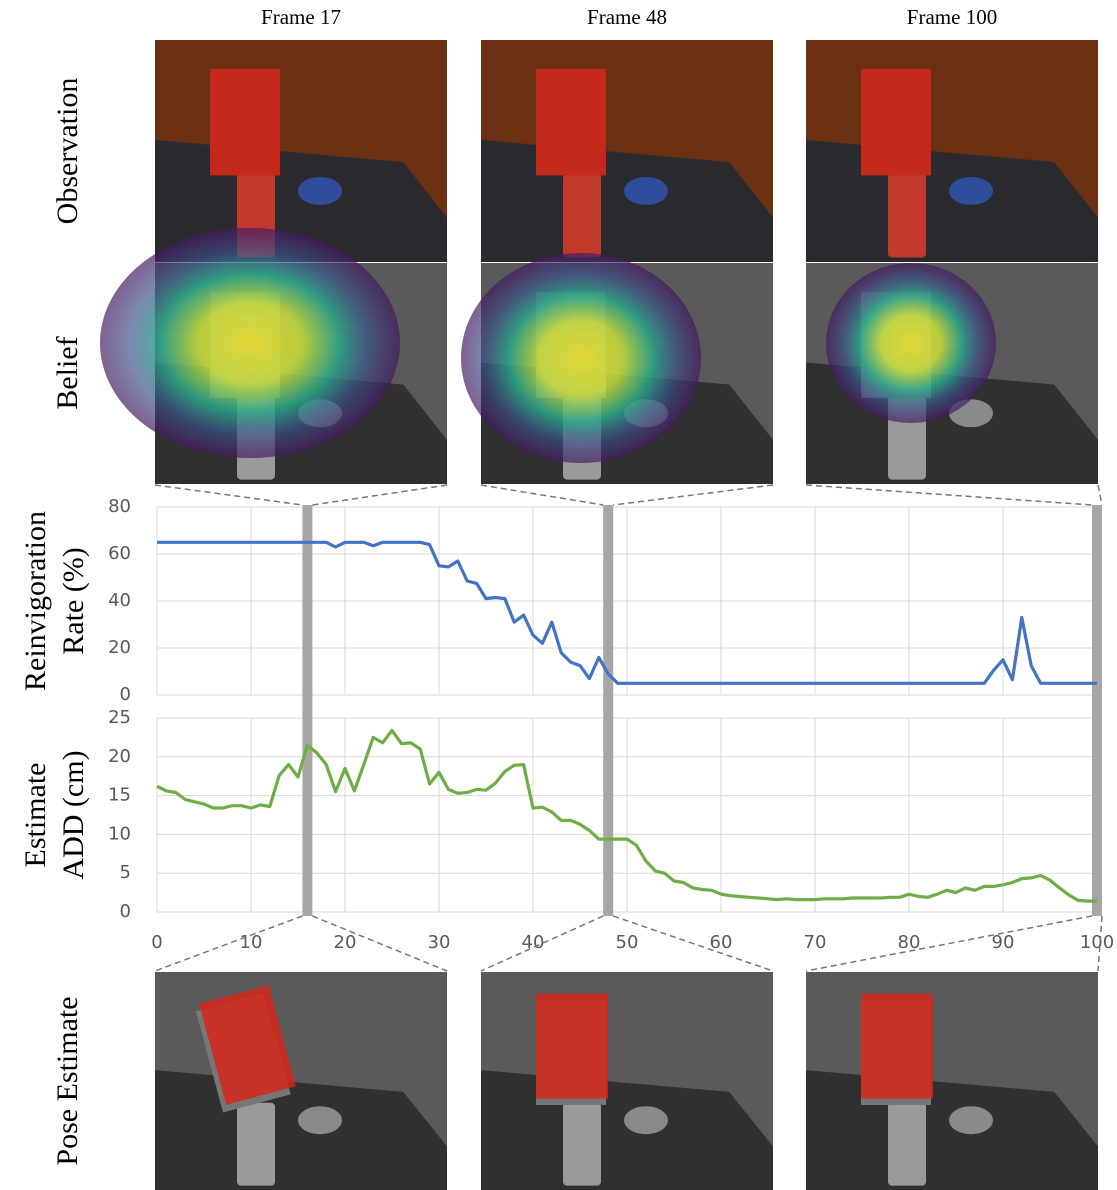 This screenshot has width=1117, height=1190. I want to click on y-tick-label: 15, so click(119, 795).